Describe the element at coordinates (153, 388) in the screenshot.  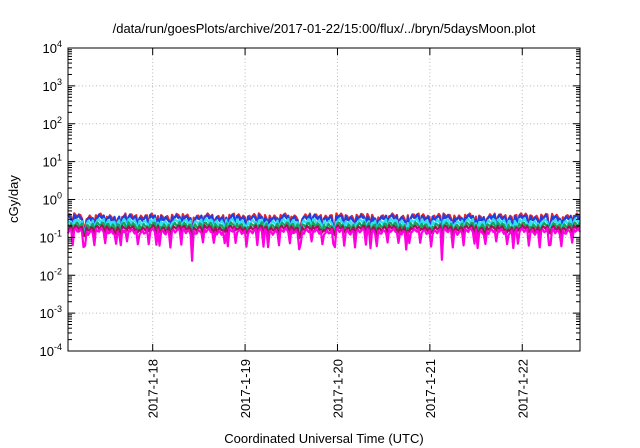
I see `x-tick-label: 2017-1-18` at that location.